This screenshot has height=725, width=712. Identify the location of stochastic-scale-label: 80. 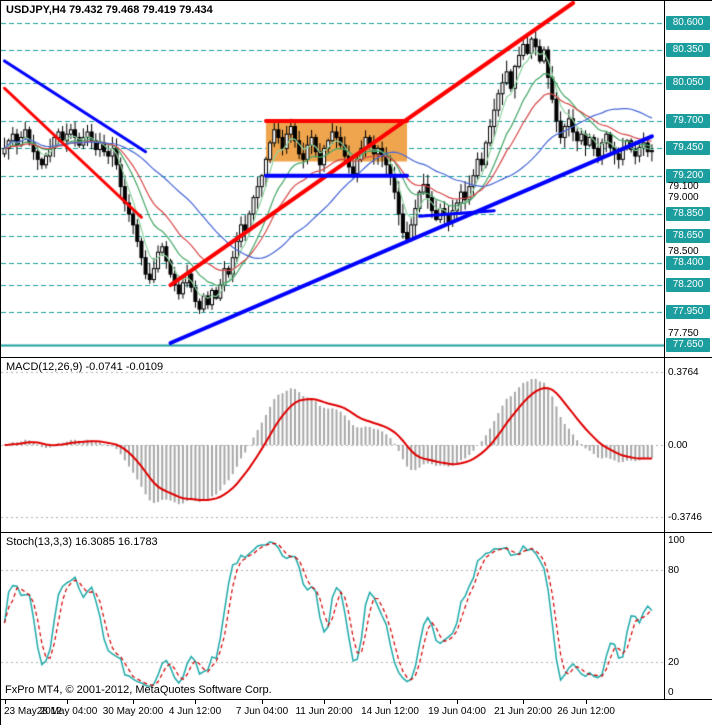
(674, 570).